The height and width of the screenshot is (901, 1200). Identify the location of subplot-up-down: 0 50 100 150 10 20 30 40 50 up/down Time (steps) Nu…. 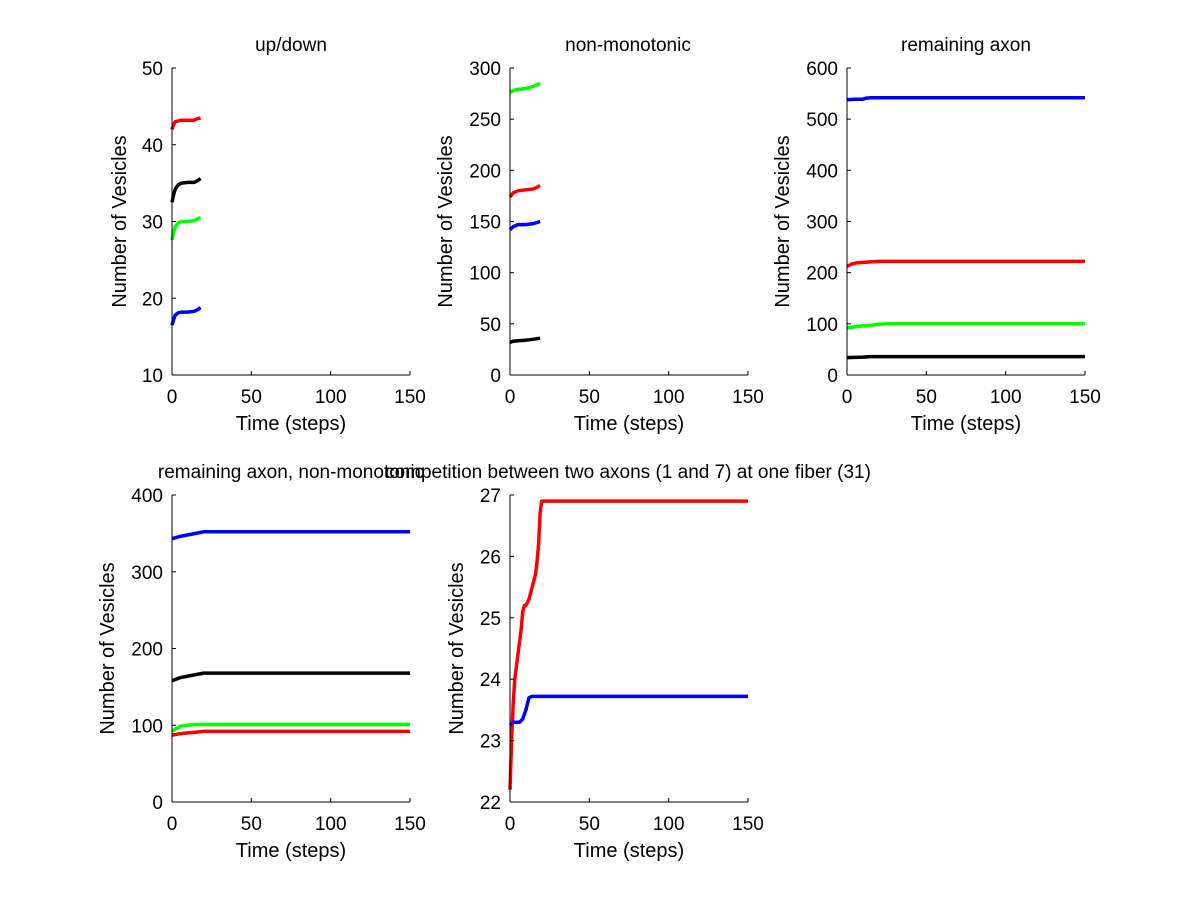
(267, 235).